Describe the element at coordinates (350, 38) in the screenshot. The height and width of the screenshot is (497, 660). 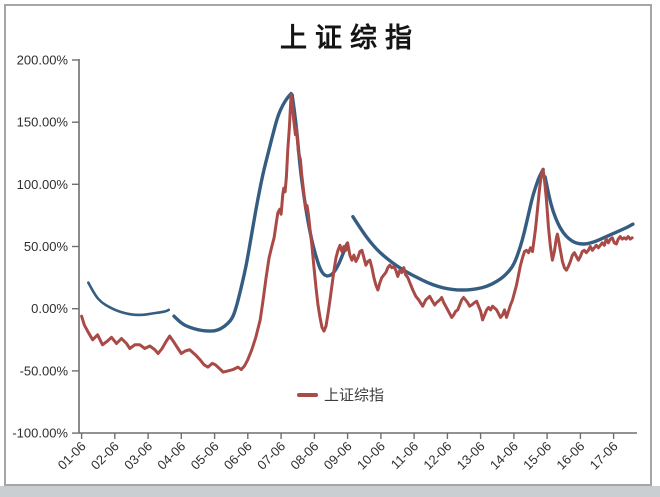
I see `chart-title: 上证综指` at that location.